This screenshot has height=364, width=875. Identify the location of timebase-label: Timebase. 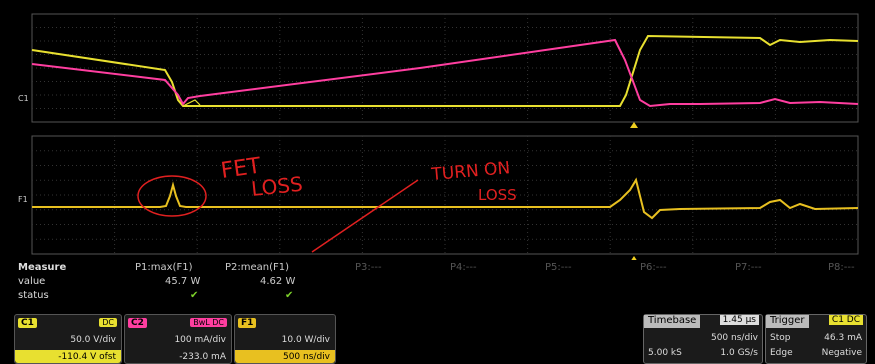
(672, 321).